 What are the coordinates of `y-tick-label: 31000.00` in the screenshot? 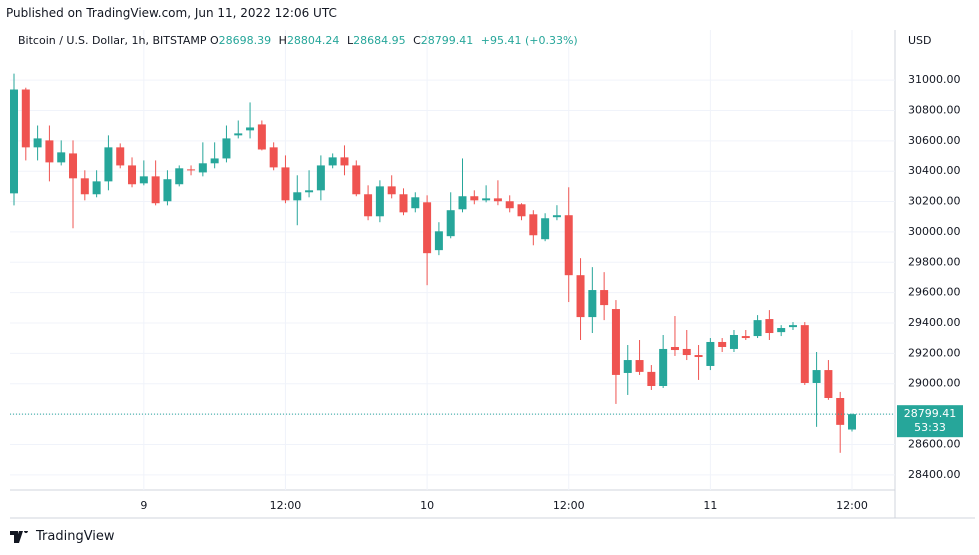 It's located at (934, 79).